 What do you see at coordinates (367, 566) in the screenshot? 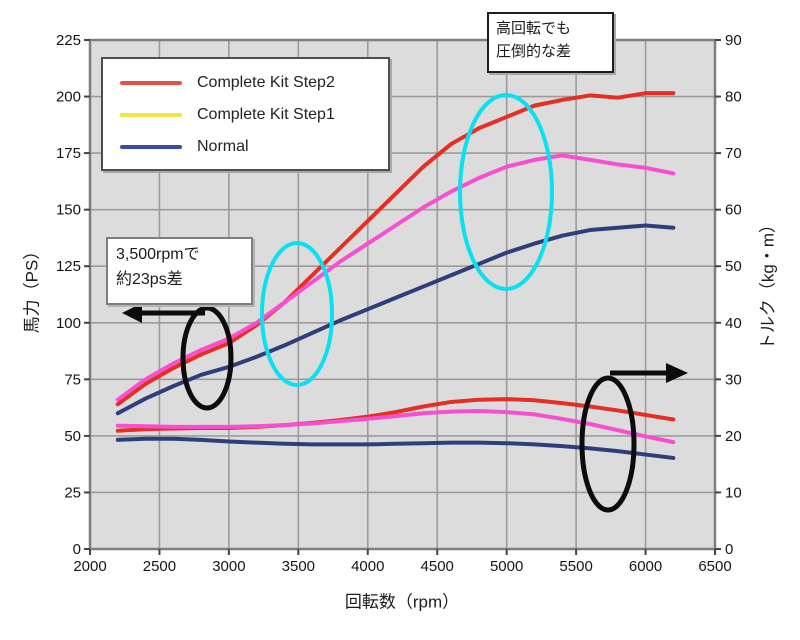
I see `x-tick-label: 4000` at bounding box center [367, 566].